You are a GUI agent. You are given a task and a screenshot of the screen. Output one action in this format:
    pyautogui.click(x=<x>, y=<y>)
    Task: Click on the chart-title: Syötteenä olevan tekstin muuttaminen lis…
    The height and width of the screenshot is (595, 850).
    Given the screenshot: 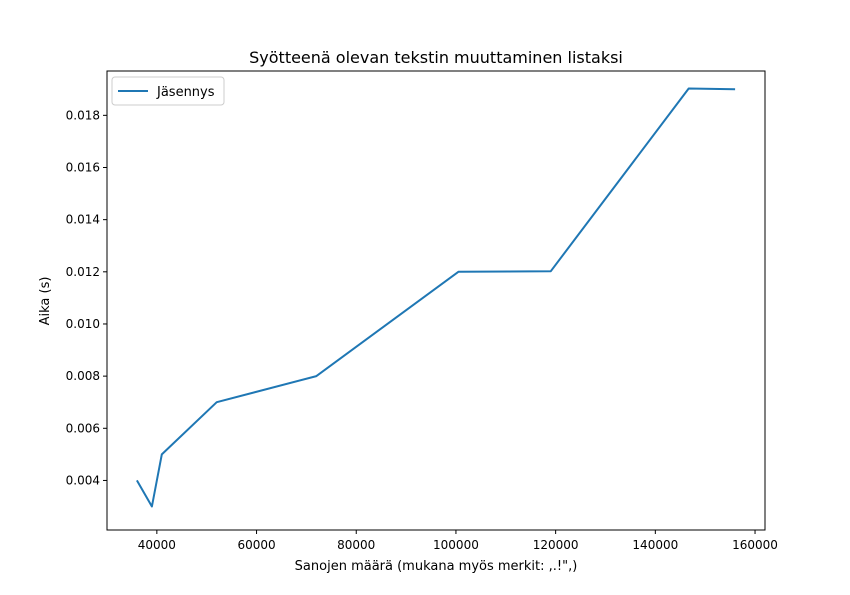 What is the action you would take?
    pyautogui.click(x=436, y=57)
    